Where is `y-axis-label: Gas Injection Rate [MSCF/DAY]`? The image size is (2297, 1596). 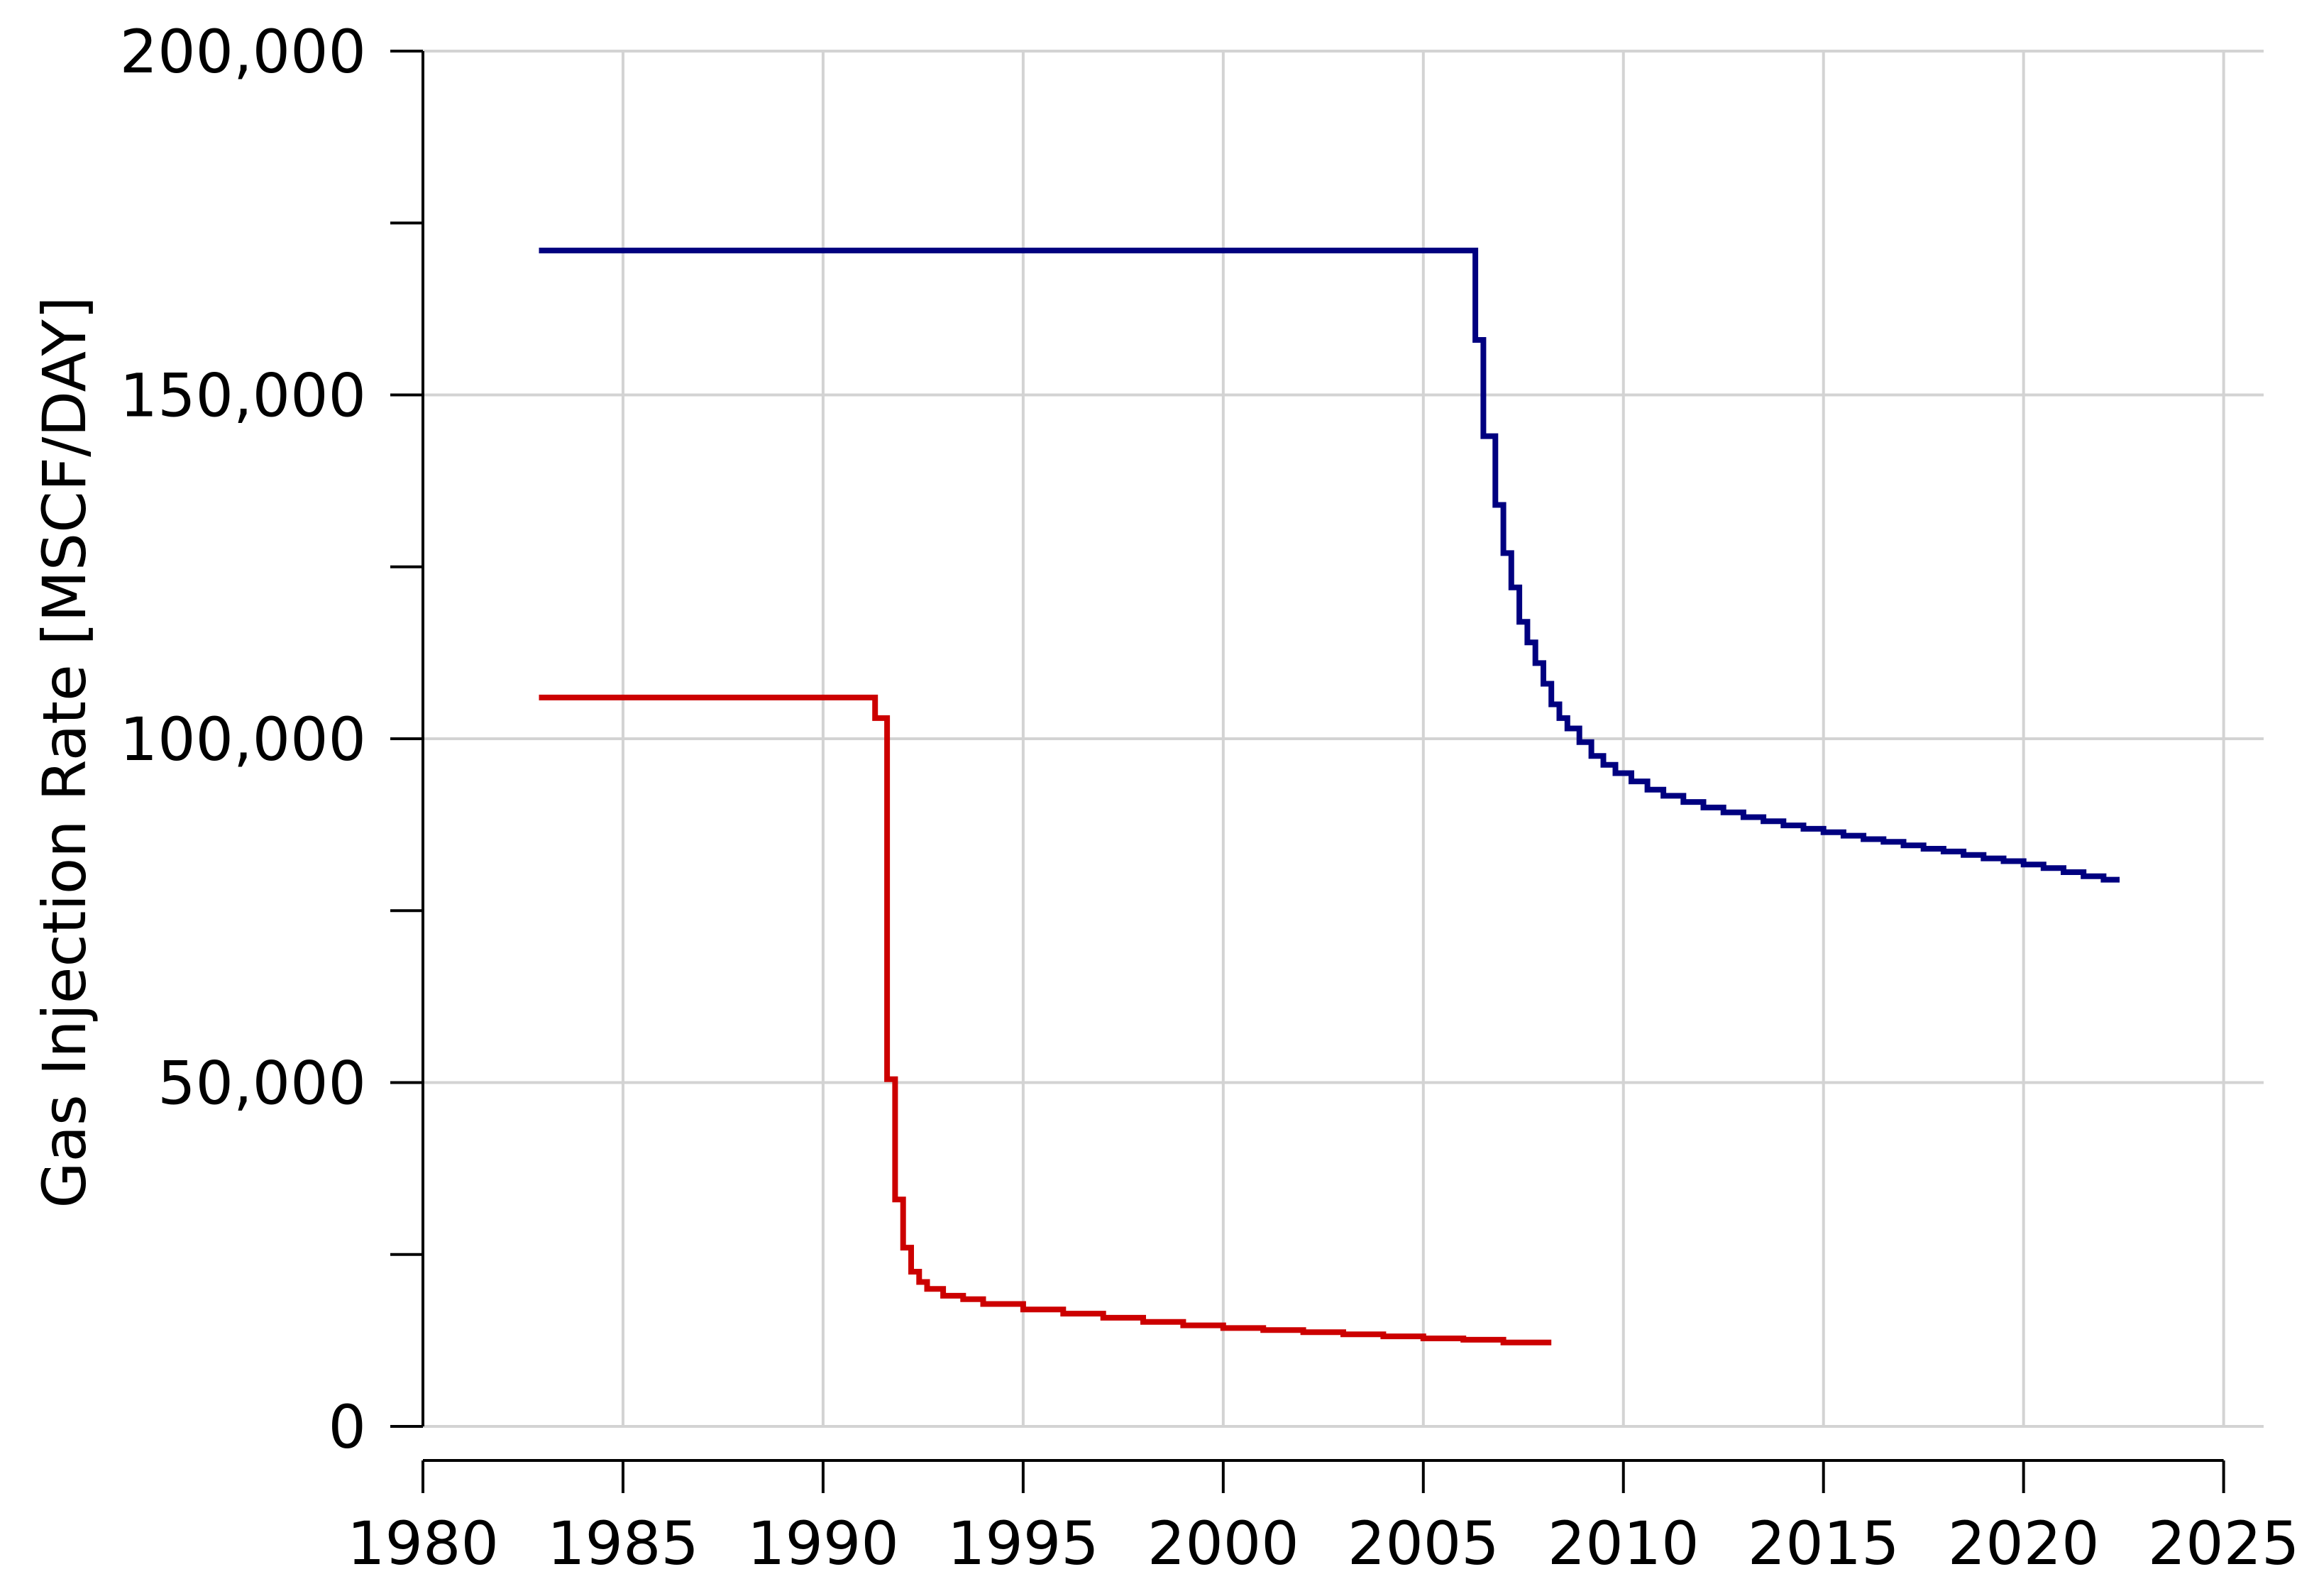
y-axis-label: Gas Injection Rate [MSCF/DAY] is located at coordinates (64, 752).